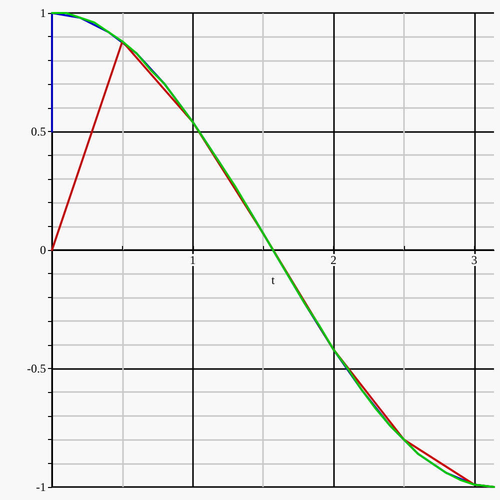 The image size is (500, 500). Describe the element at coordinates (43, 250) in the screenshot. I see `y-tick-label: 0` at that location.